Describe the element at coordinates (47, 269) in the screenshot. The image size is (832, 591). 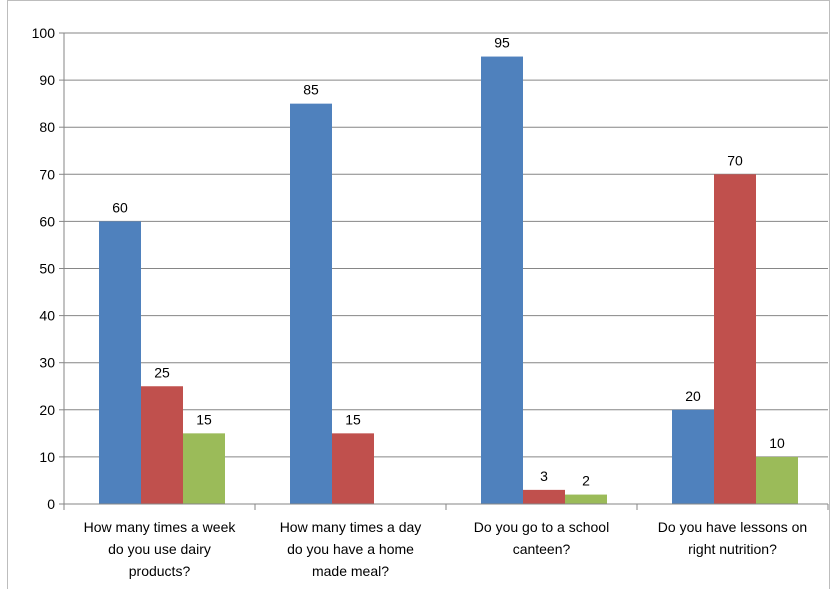
I see `y-tick-label: 50` at that location.